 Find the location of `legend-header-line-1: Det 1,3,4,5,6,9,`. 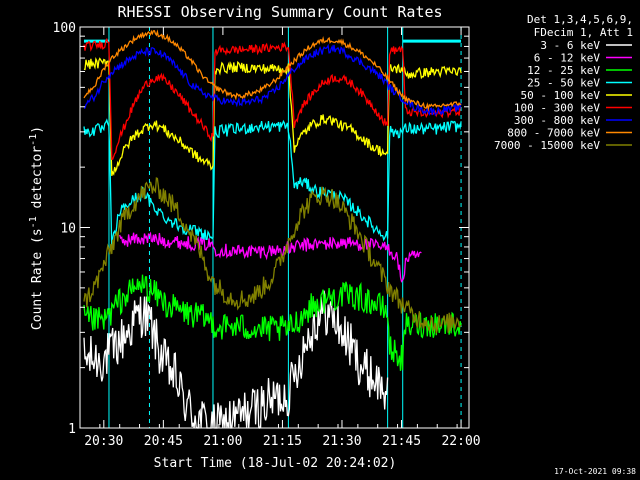

legend-header-line-1: Det 1,3,4,5,6,9, is located at coordinates (580, 19).